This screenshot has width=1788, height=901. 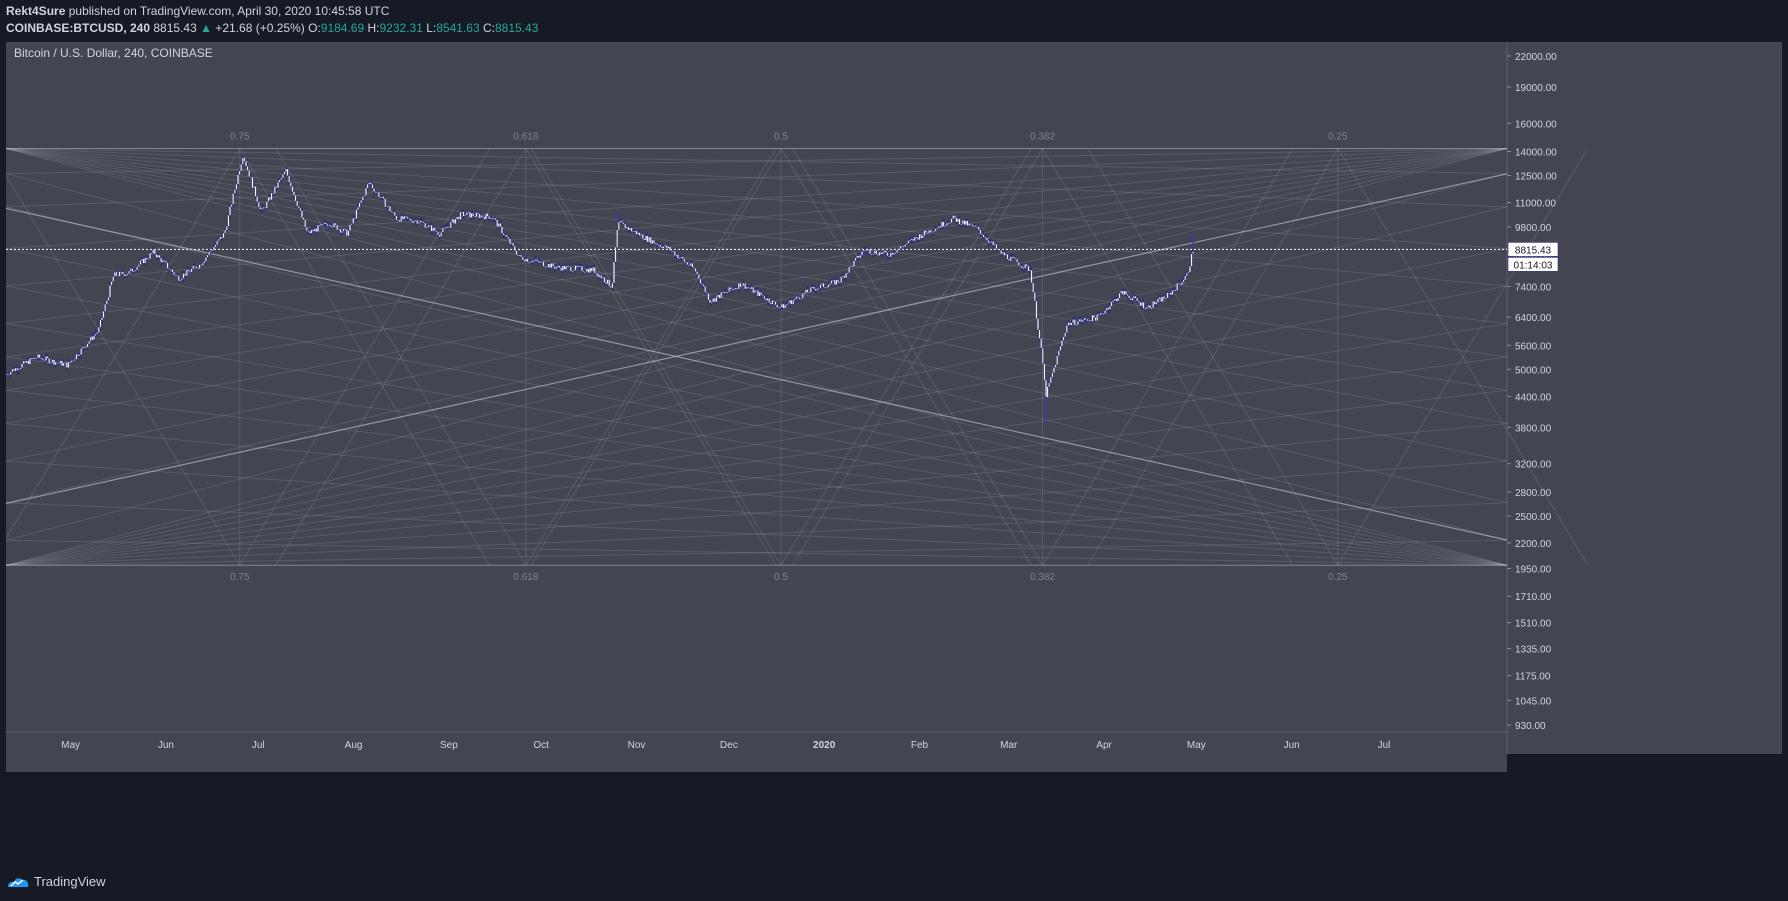 I want to click on x-tick-label: Dec, so click(x=729, y=745).